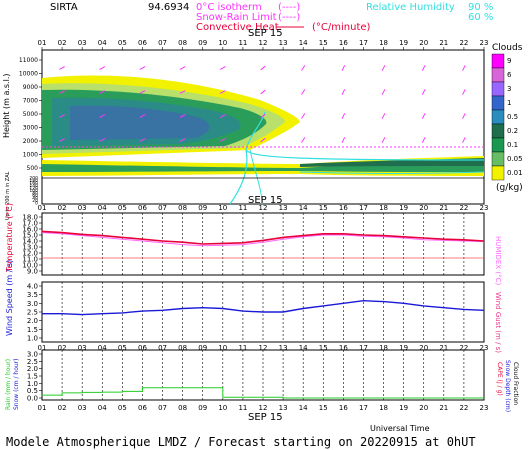 The image size is (528, 450). What do you see at coordinates (410, 7) in the screenshot?
I see `legend-rh: Relative Humidity` at bounding box center [410, 7].